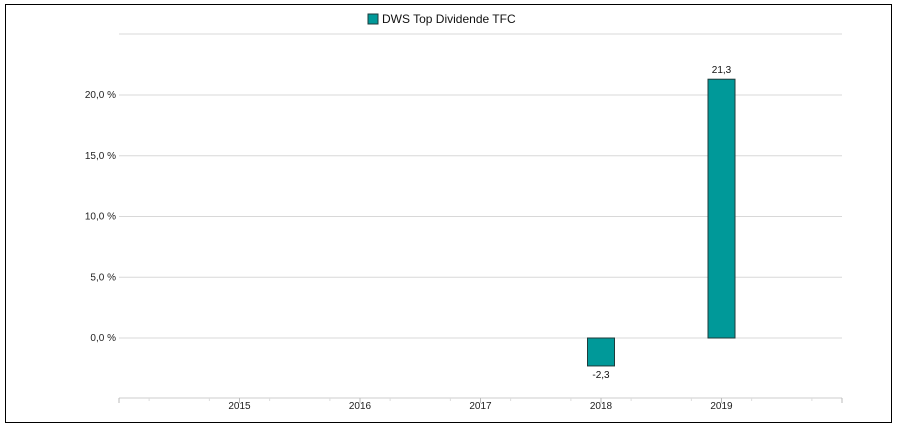  I want to click on x-tick-label: 2019, so click(721, 406).